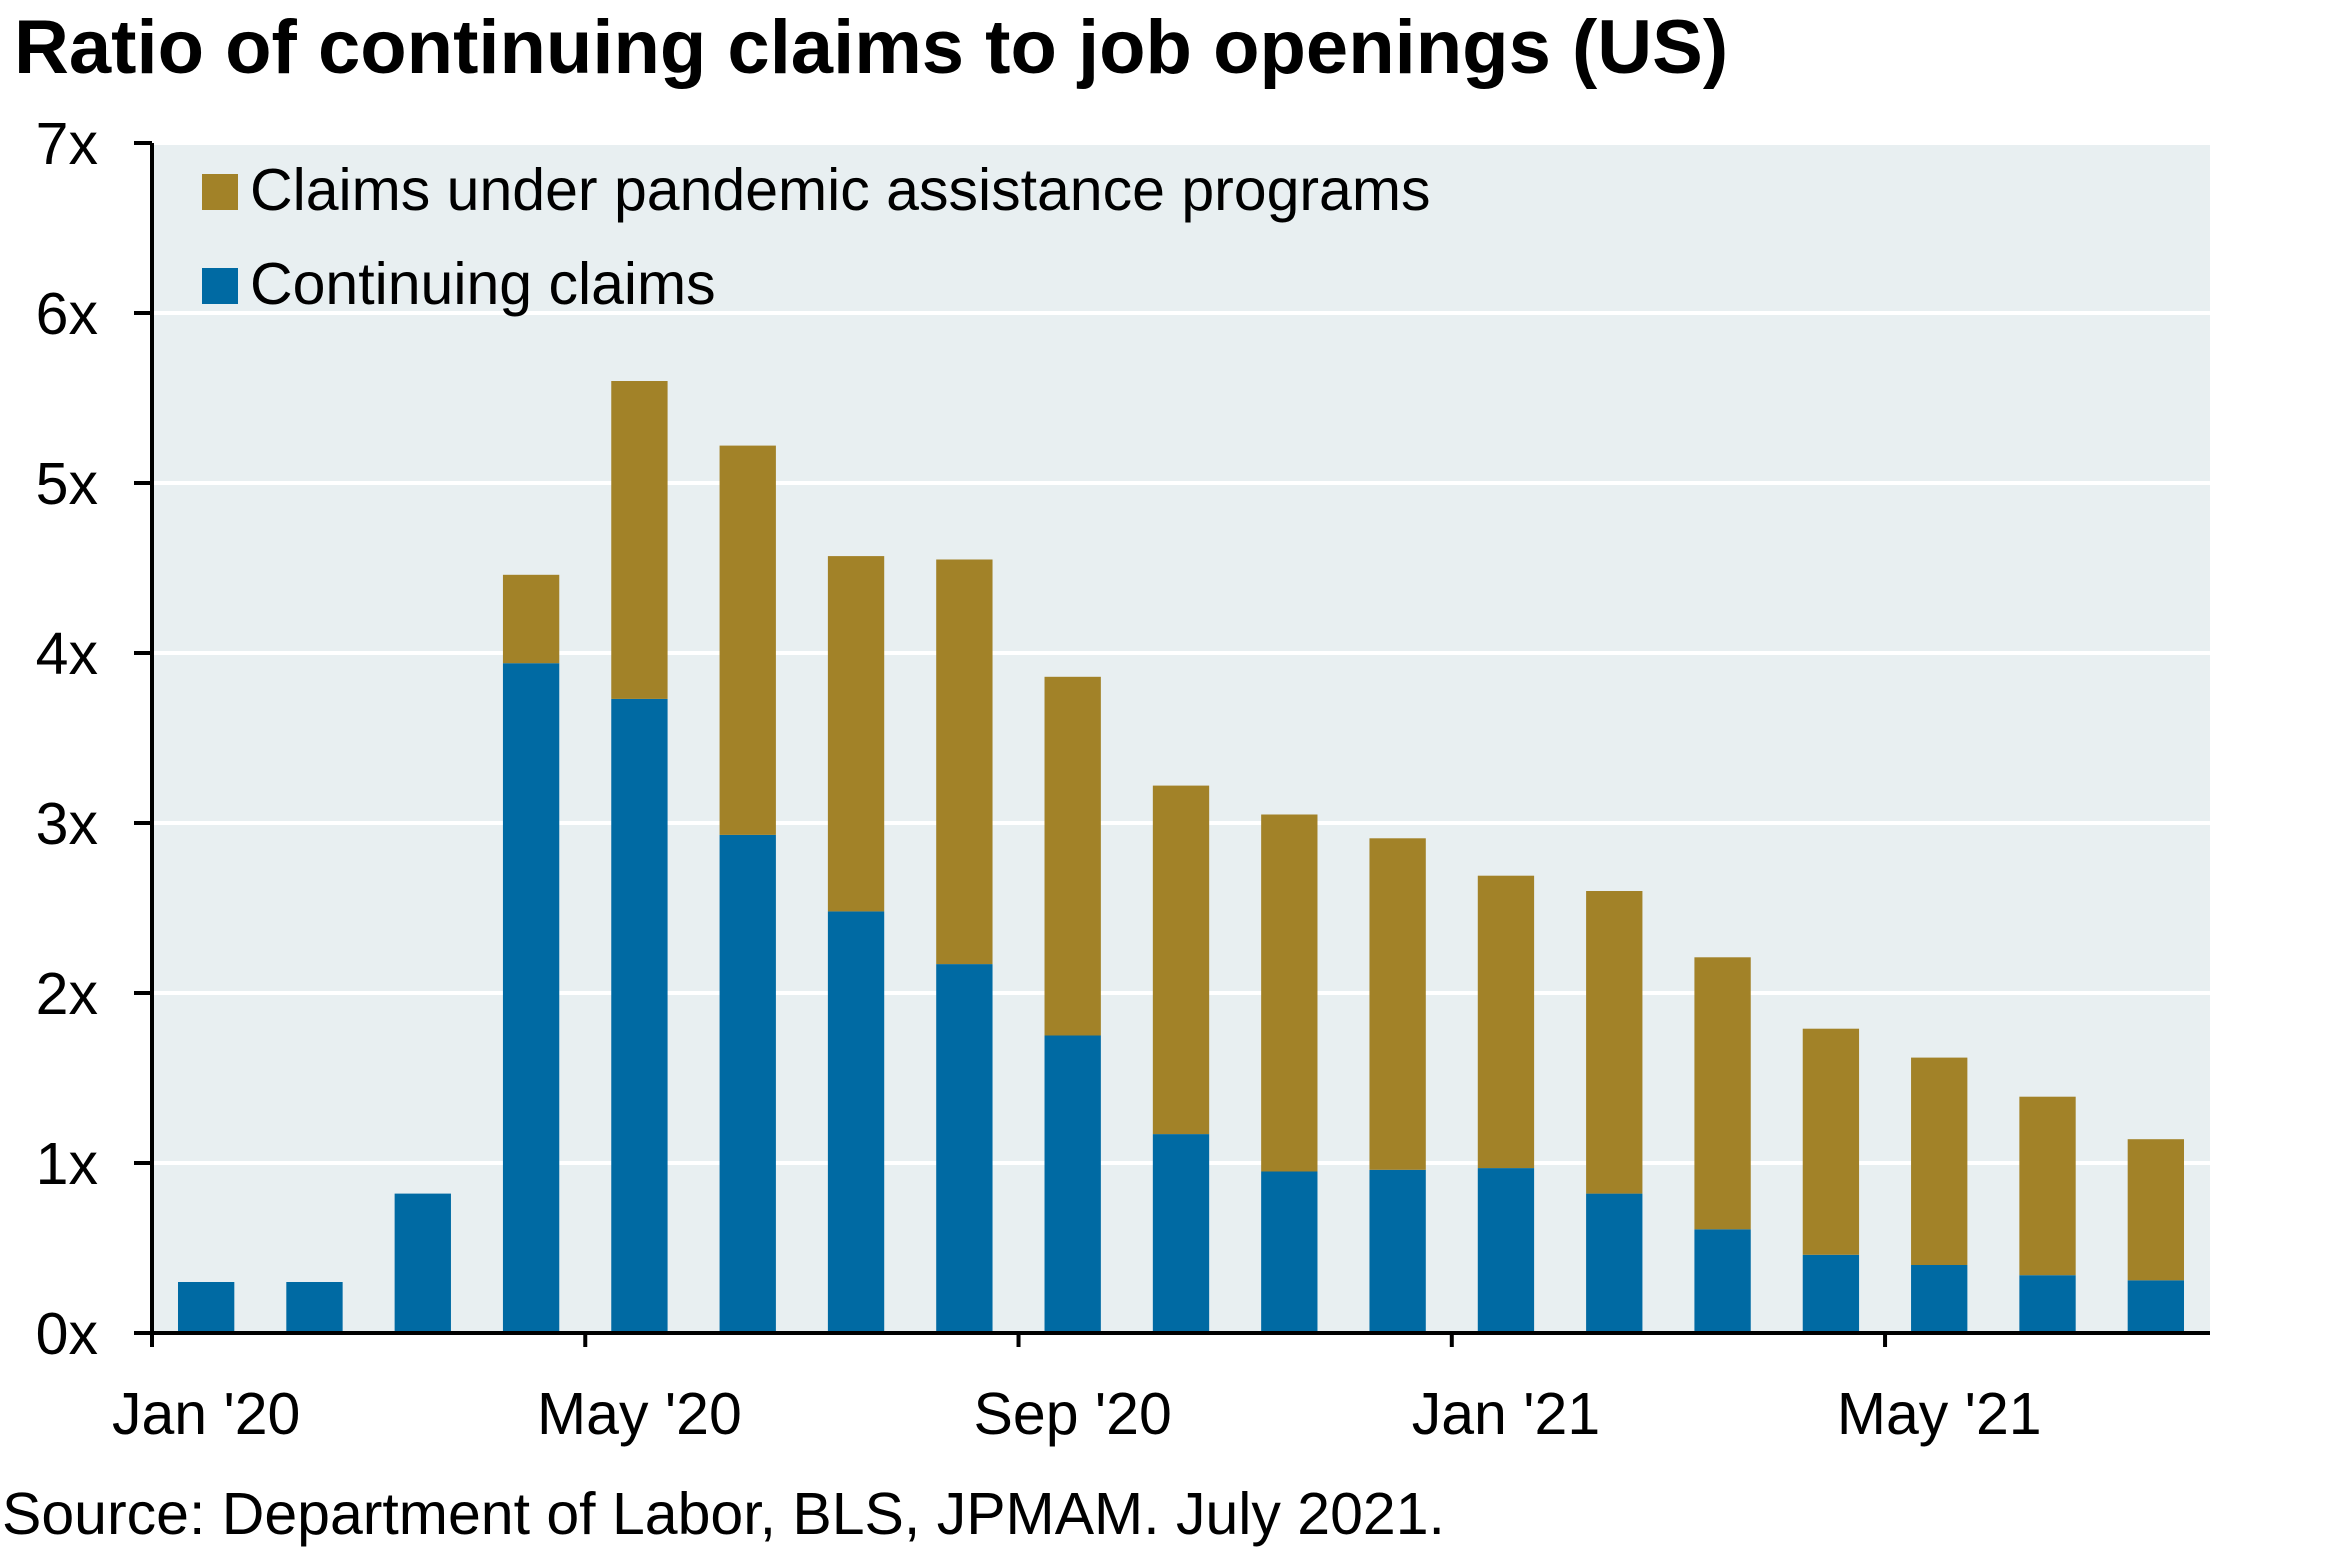  What do you see at coordinates (67, 739) in the screenshot?
I see `y-tick-labels: 0x 1x 2x 3x 4x 5x 6x 7x` at bounding box center [67, 739].